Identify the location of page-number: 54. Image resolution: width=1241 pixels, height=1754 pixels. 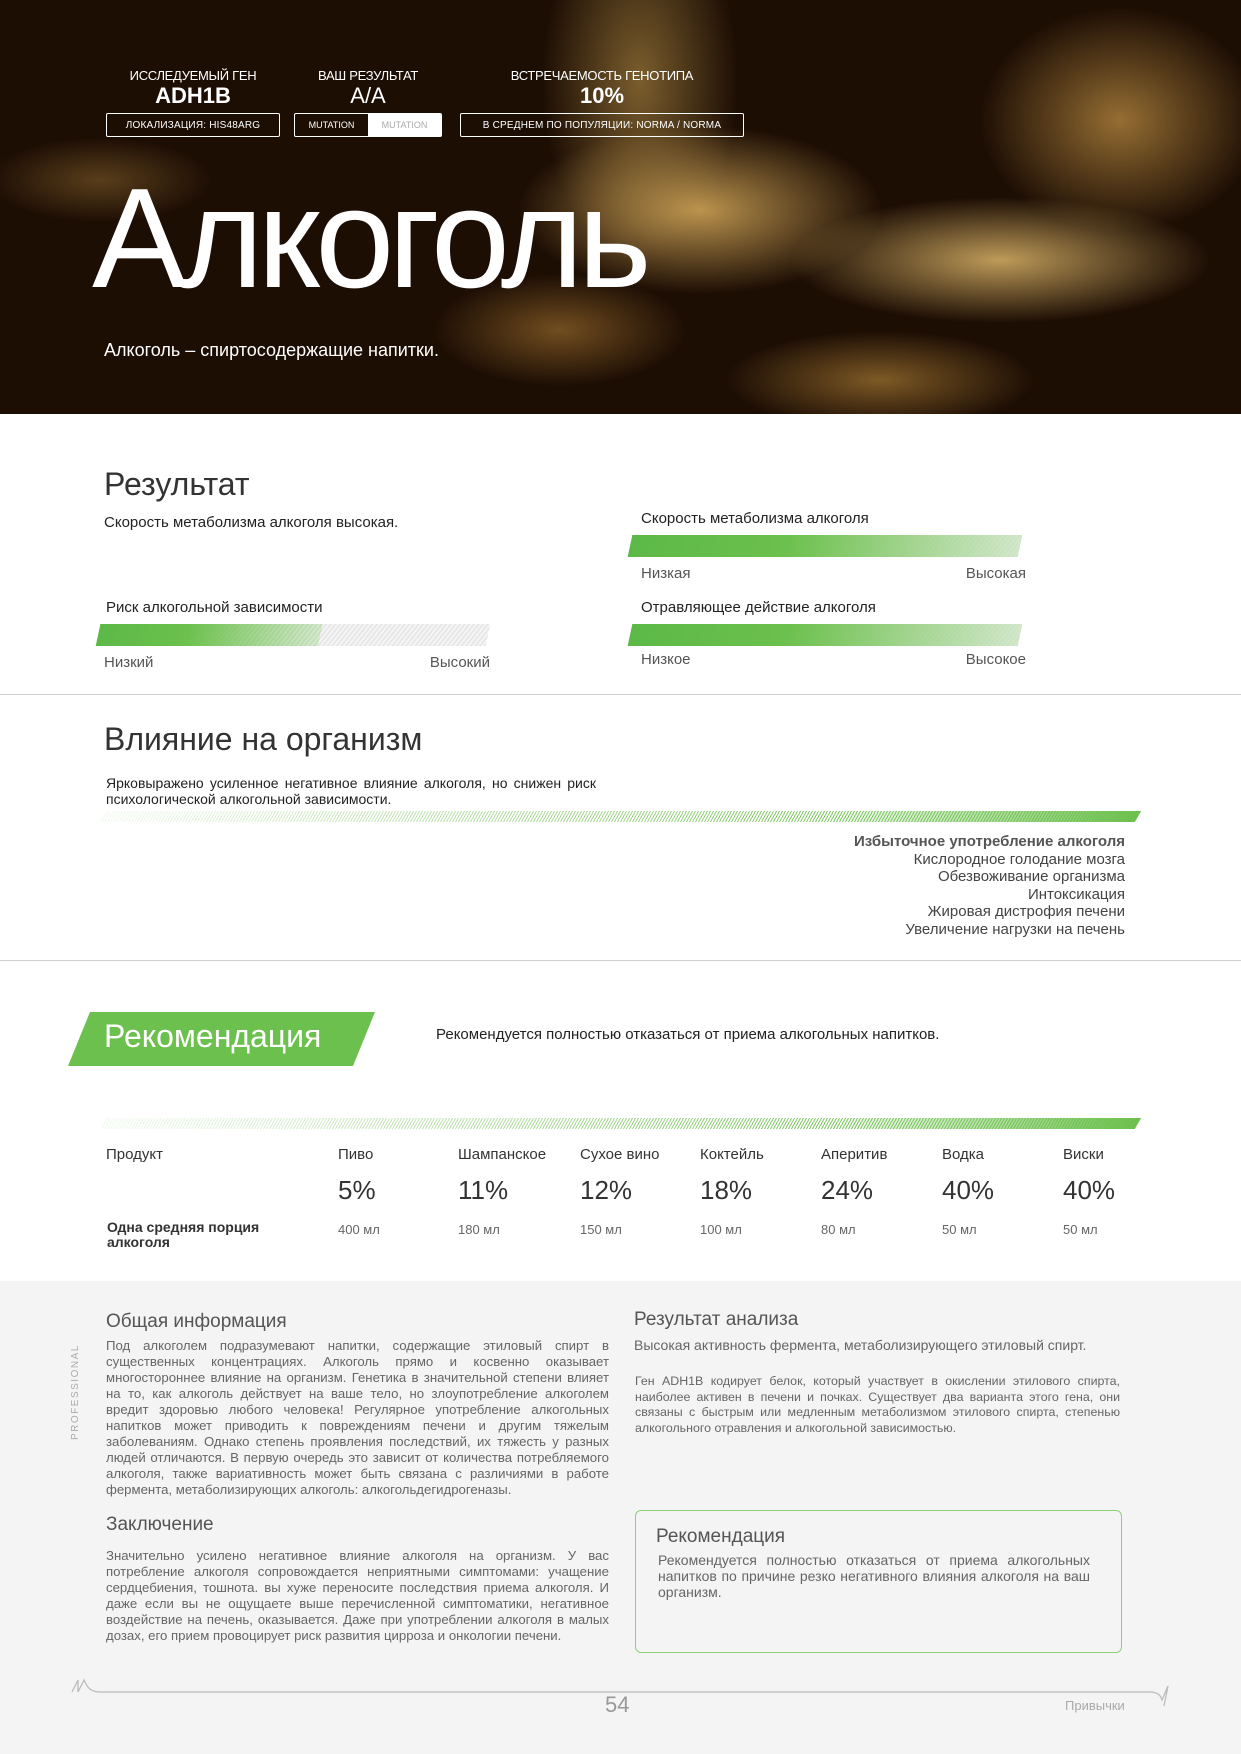
(617, 1704).